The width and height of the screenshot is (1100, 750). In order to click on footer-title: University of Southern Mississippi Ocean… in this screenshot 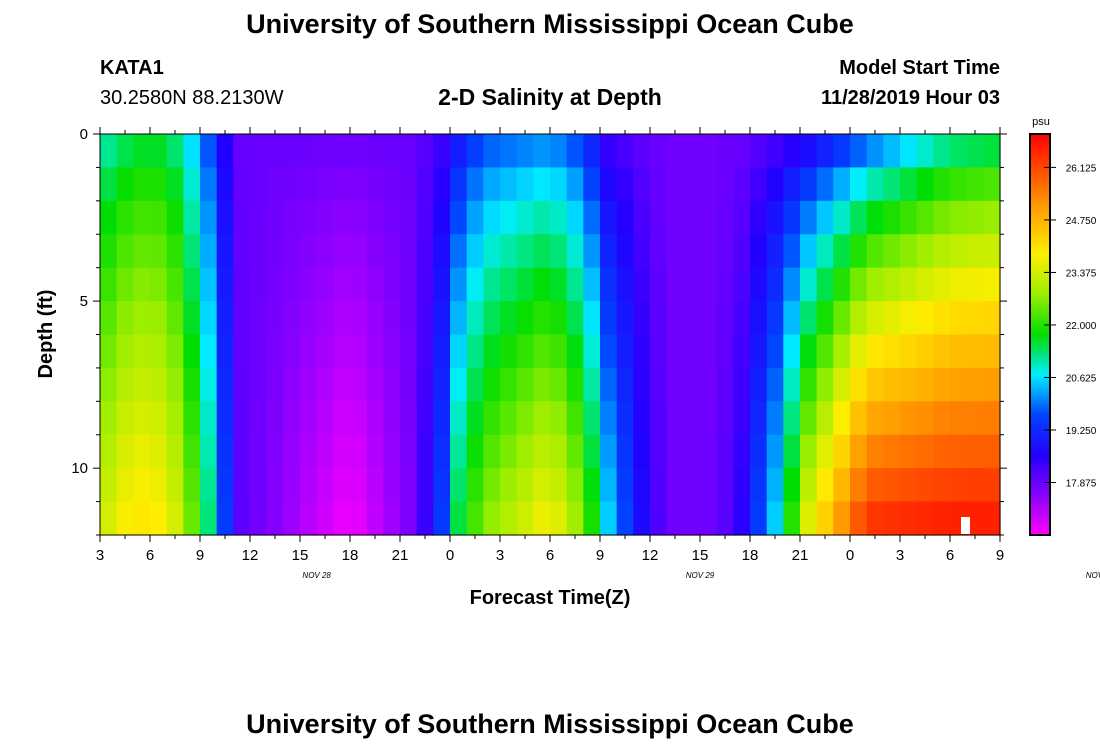, I will do `click(550, 724)`.